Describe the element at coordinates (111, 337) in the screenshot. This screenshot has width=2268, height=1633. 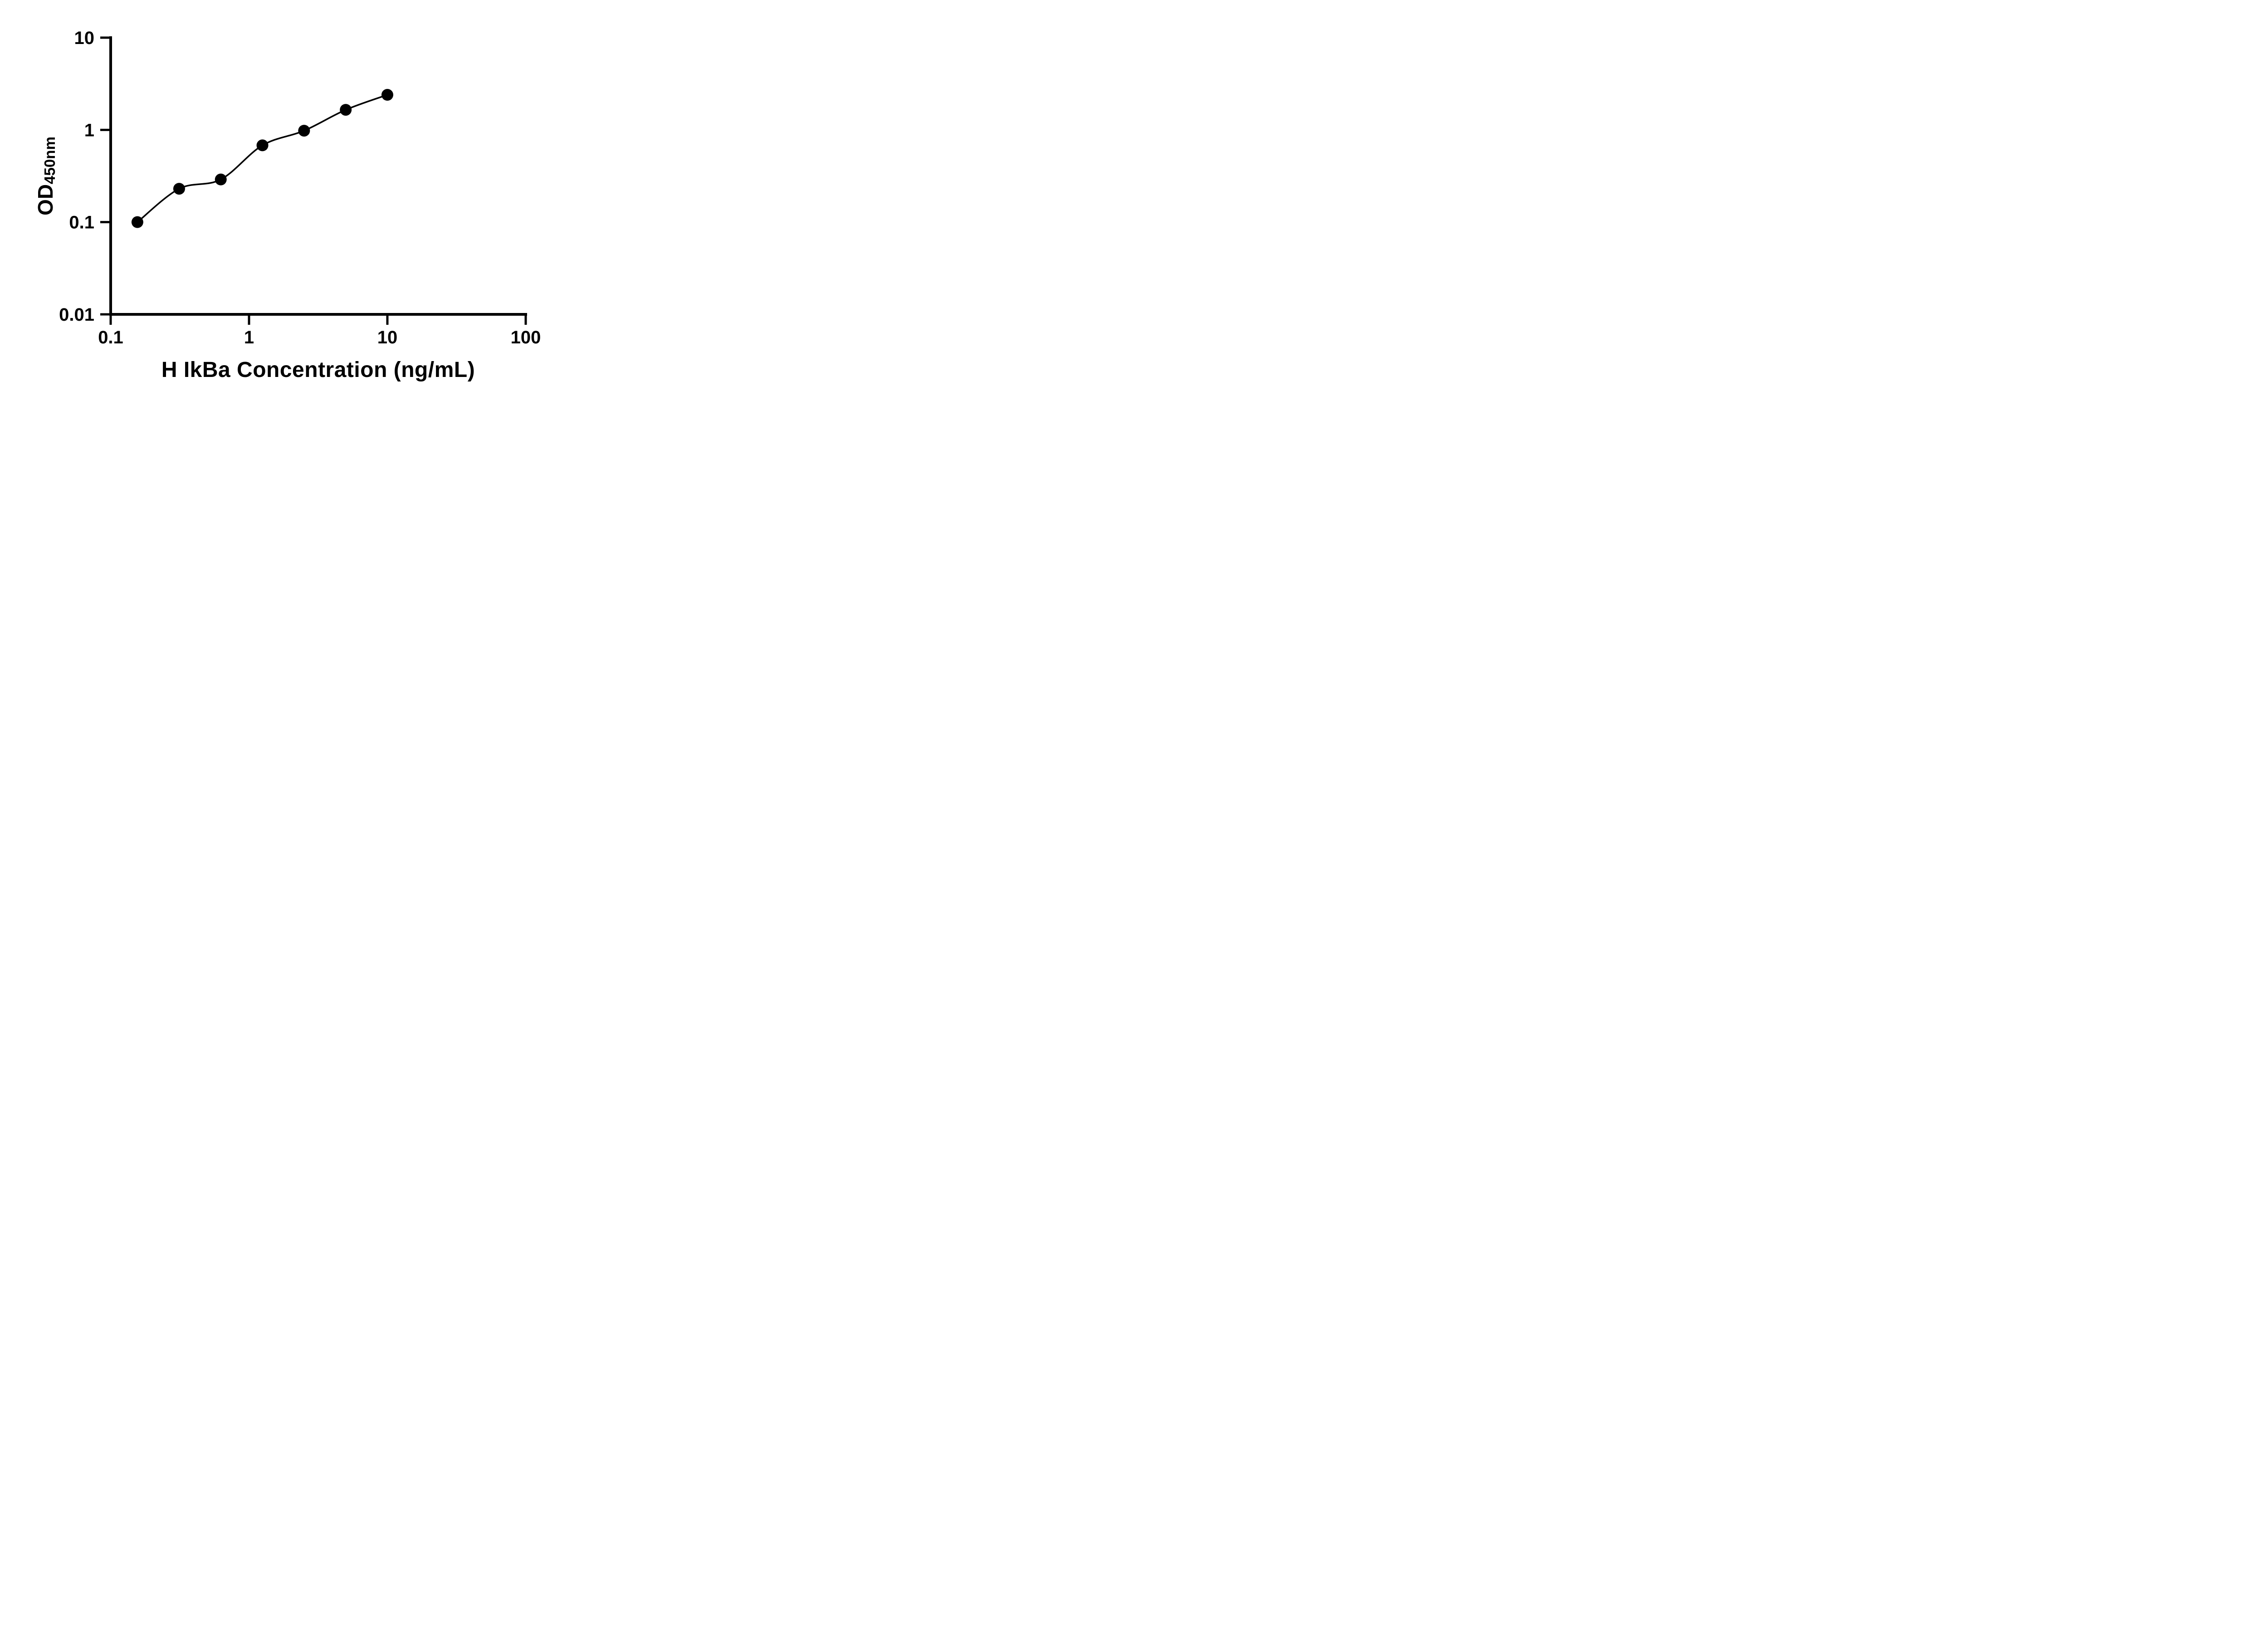
I see `x-tick-label: 0.1` at that location.